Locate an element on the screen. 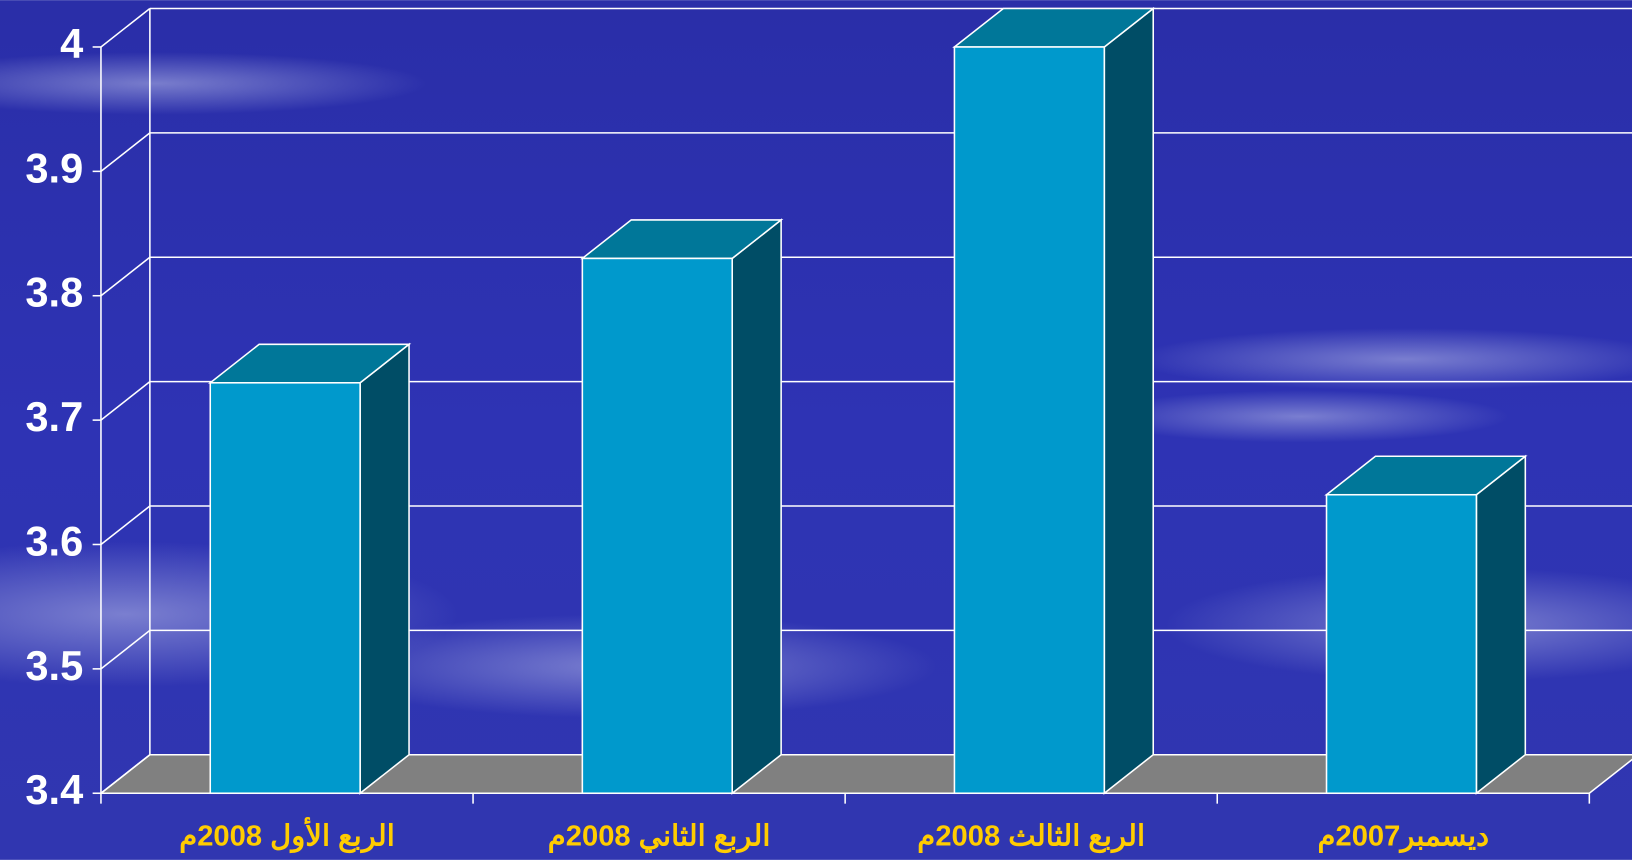 The image size is (1632, 860). x-tick-label: ديسمبر2007م is located at coordinates (1403, 837).